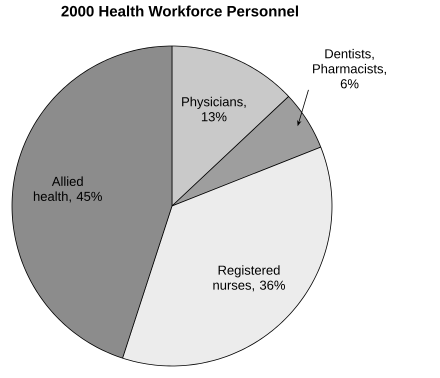  What do you see at coordinates (214, 109) in the screenshot?
I see `slice-label: Physicians, 13%` at bounding box center [214, 109].